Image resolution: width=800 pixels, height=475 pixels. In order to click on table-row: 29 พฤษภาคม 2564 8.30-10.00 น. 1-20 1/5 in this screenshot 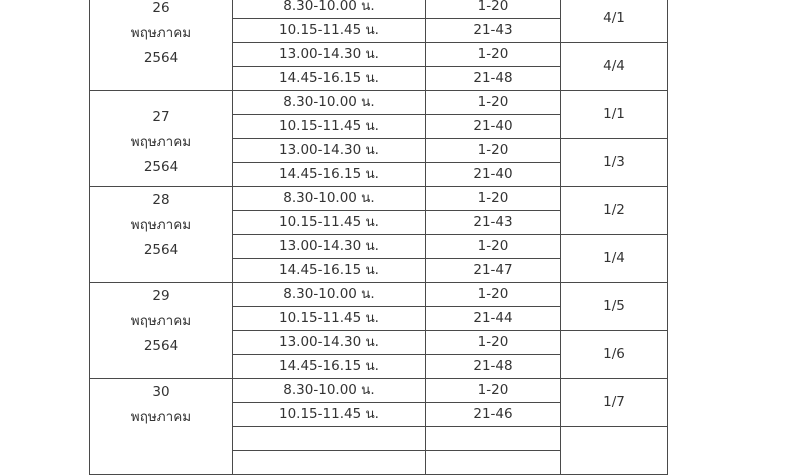, I will do `click(378, 330)`.